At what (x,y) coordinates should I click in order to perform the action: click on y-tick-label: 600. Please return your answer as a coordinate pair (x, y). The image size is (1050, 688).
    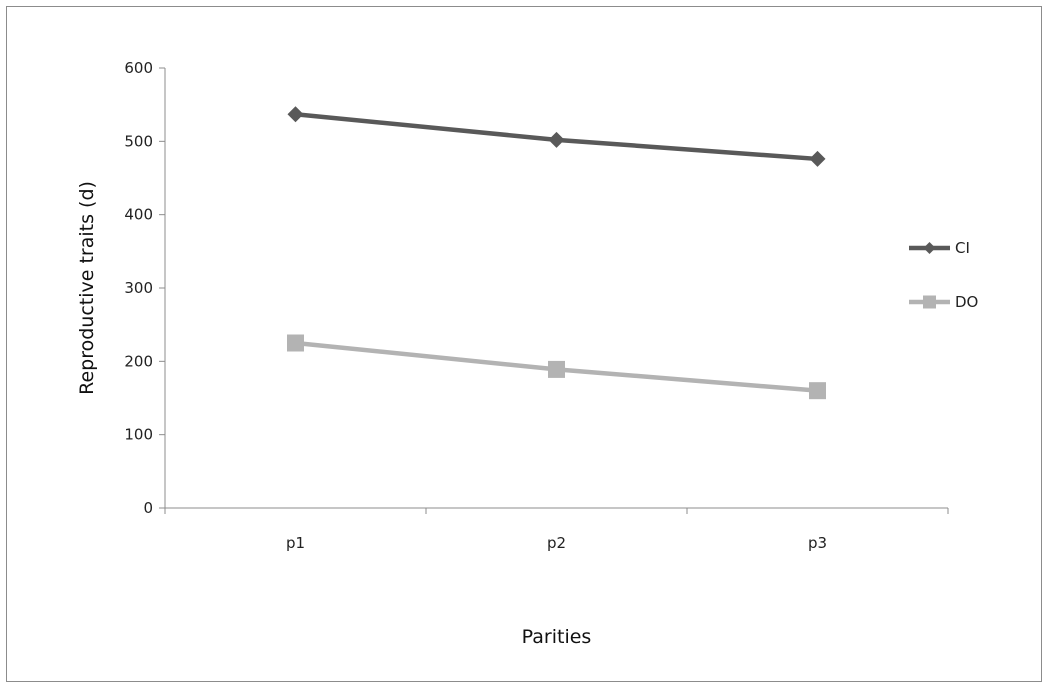
    Looking at the image, I should click on (138, 68).